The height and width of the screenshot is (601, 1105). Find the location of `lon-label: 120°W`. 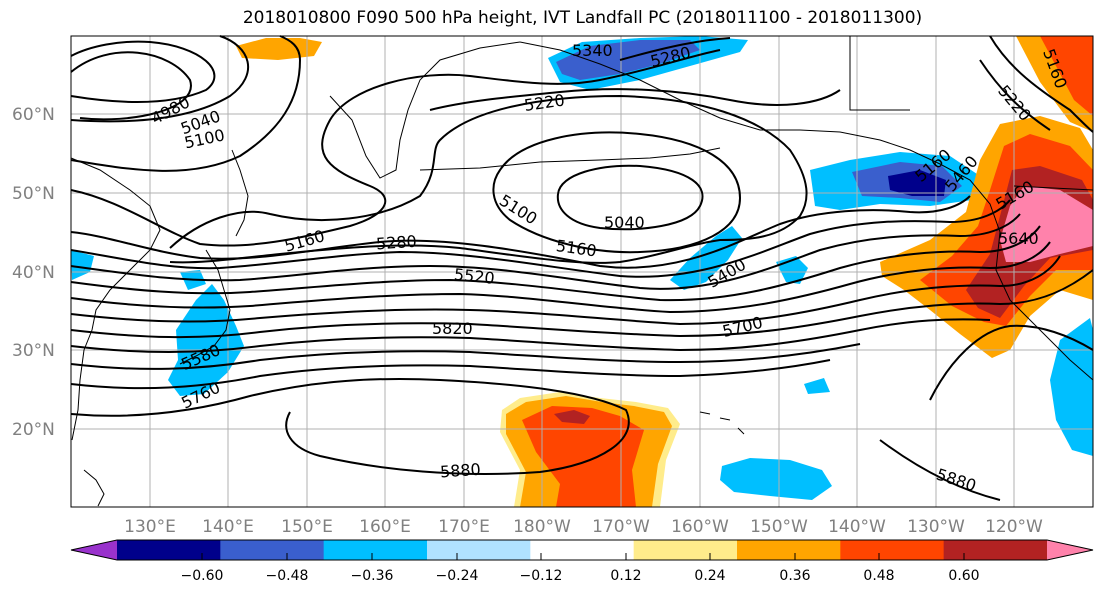

lon-label: 120°W is located at coordinates (1014, 527).